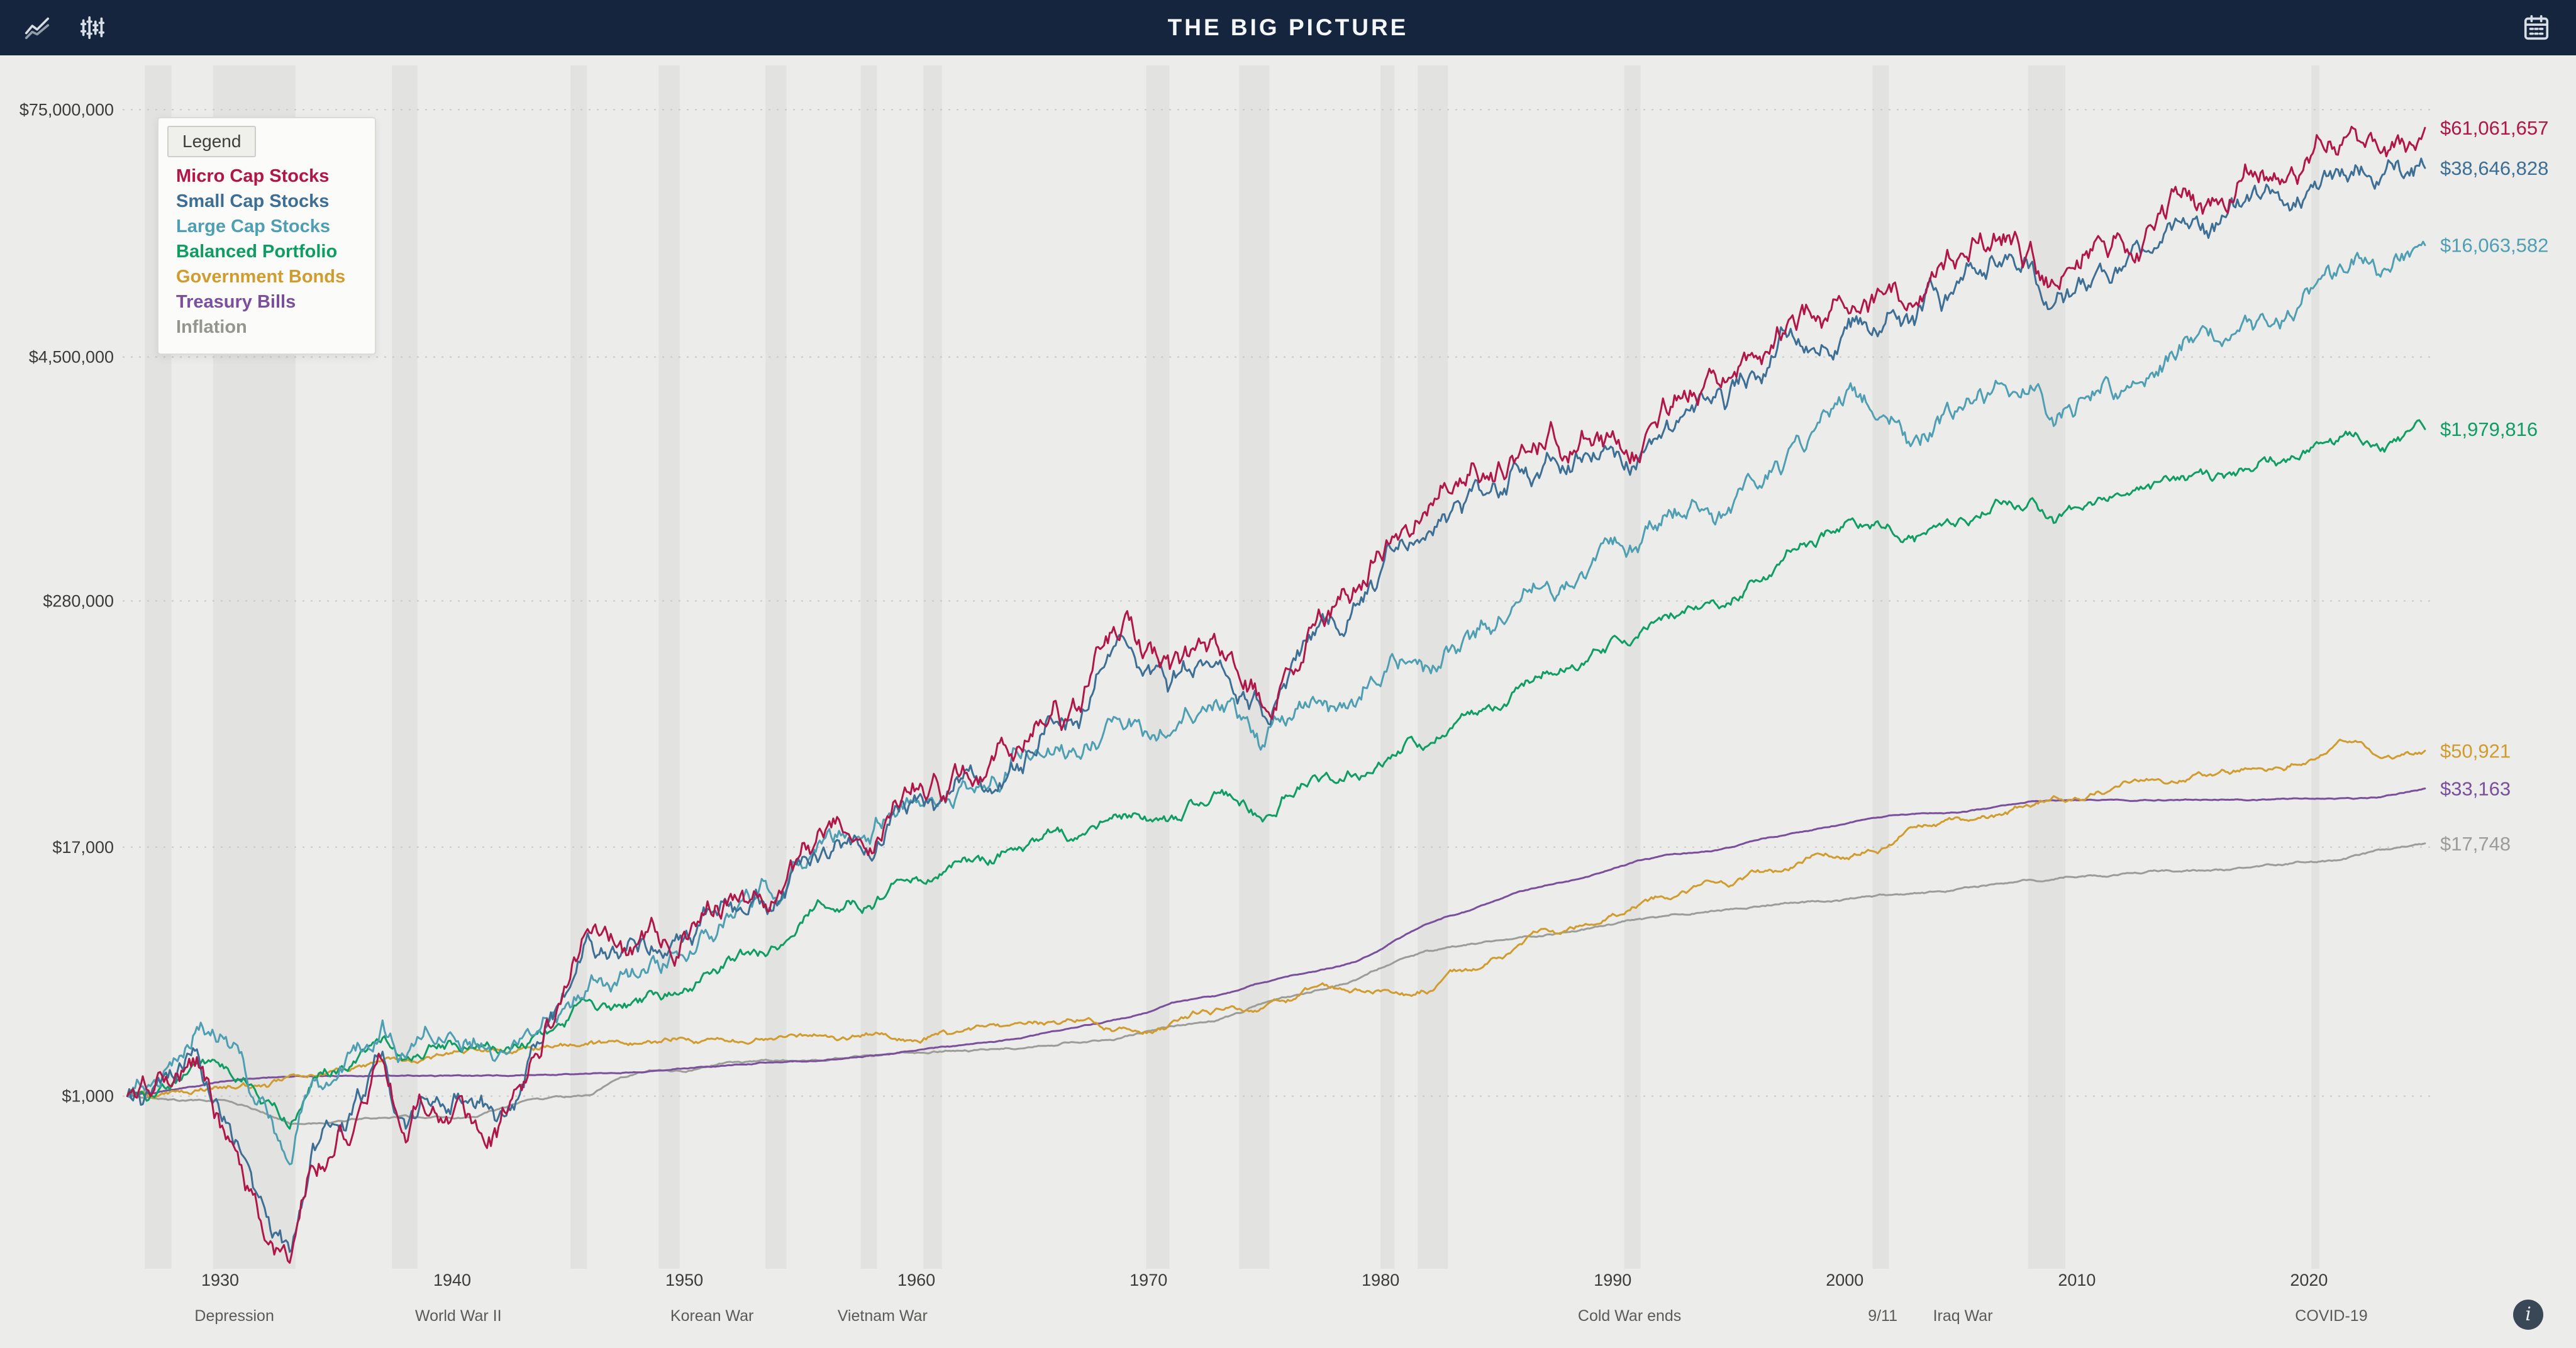  Describe the element at coordinates (2528, 1315) in the screenshot. I see `info-icon: i` at that location.